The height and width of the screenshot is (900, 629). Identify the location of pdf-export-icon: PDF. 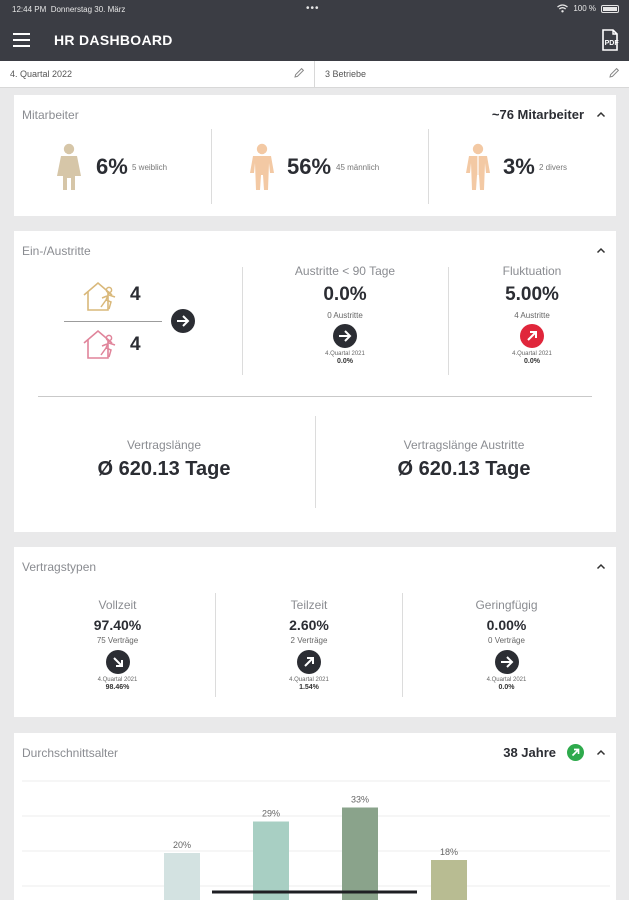
(610, 40).